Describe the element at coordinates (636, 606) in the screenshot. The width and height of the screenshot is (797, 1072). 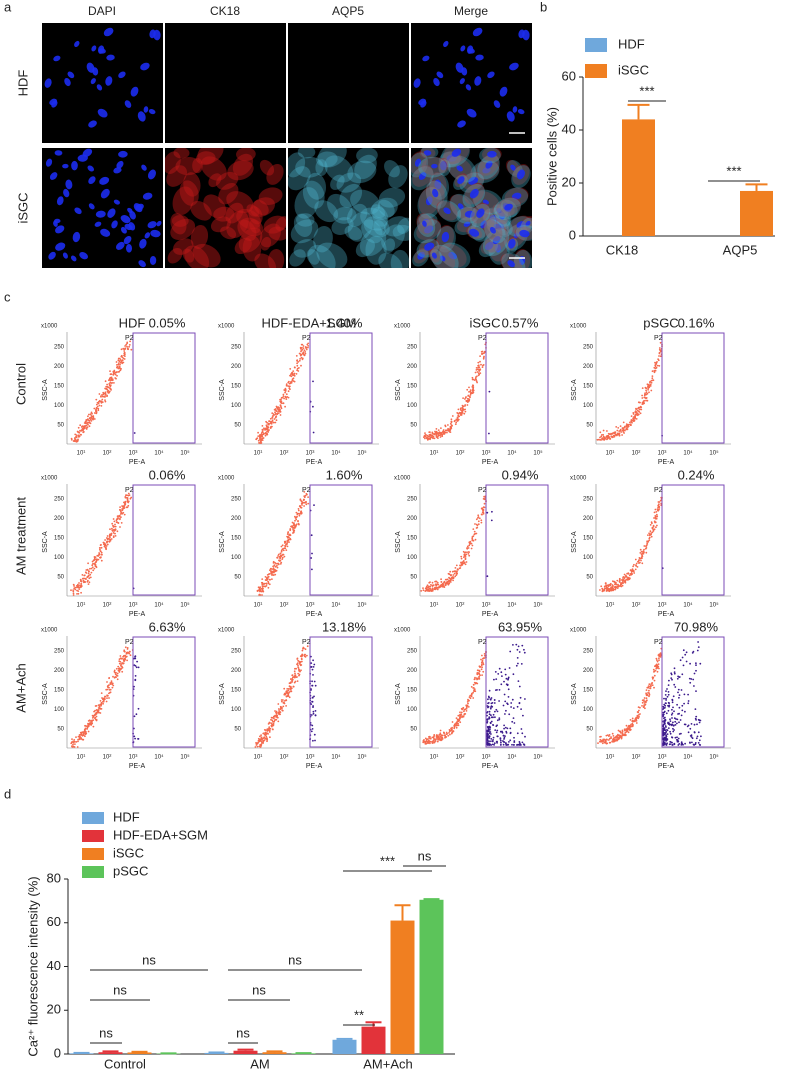
I see `x-tick-label: 10²` at that location.